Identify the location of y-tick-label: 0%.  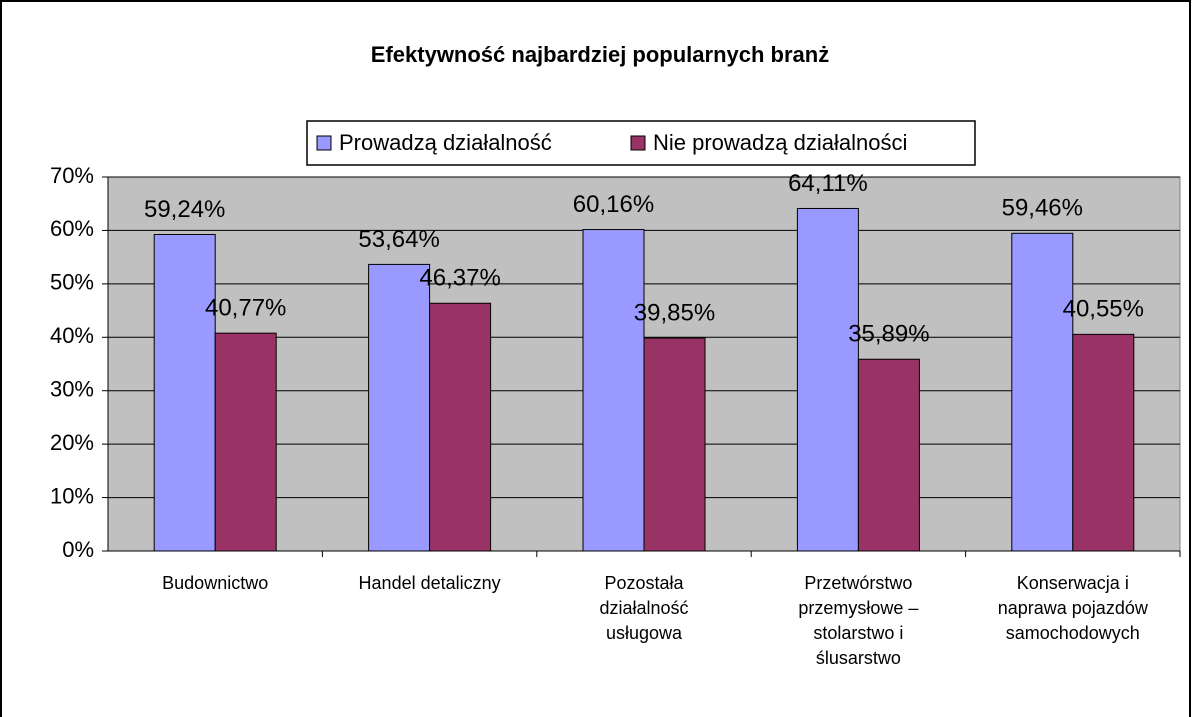
(78, 549).